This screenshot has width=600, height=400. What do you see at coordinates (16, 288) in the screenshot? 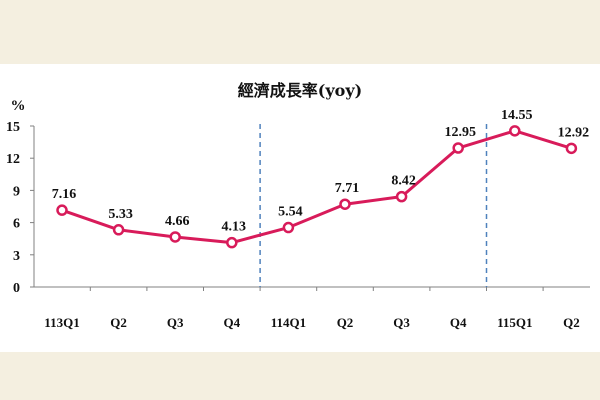
I see `y-tick-label: 0` at bounding box center [16, 288].